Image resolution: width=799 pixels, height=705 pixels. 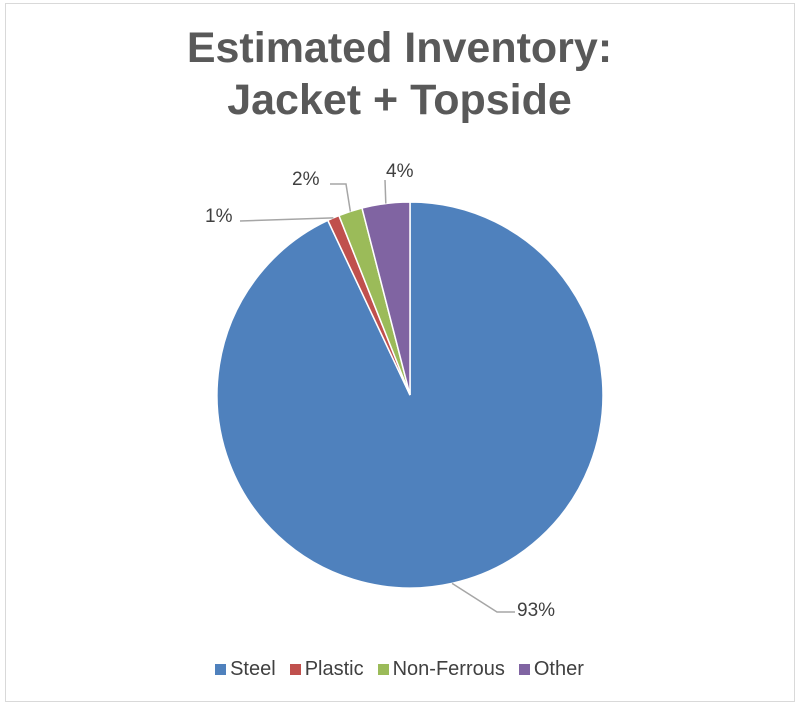 What do you see at coordinates (306, 179) in the screenshot?
I see `data-label-non-ferrous: 2%` at bounding box center [306, 179].